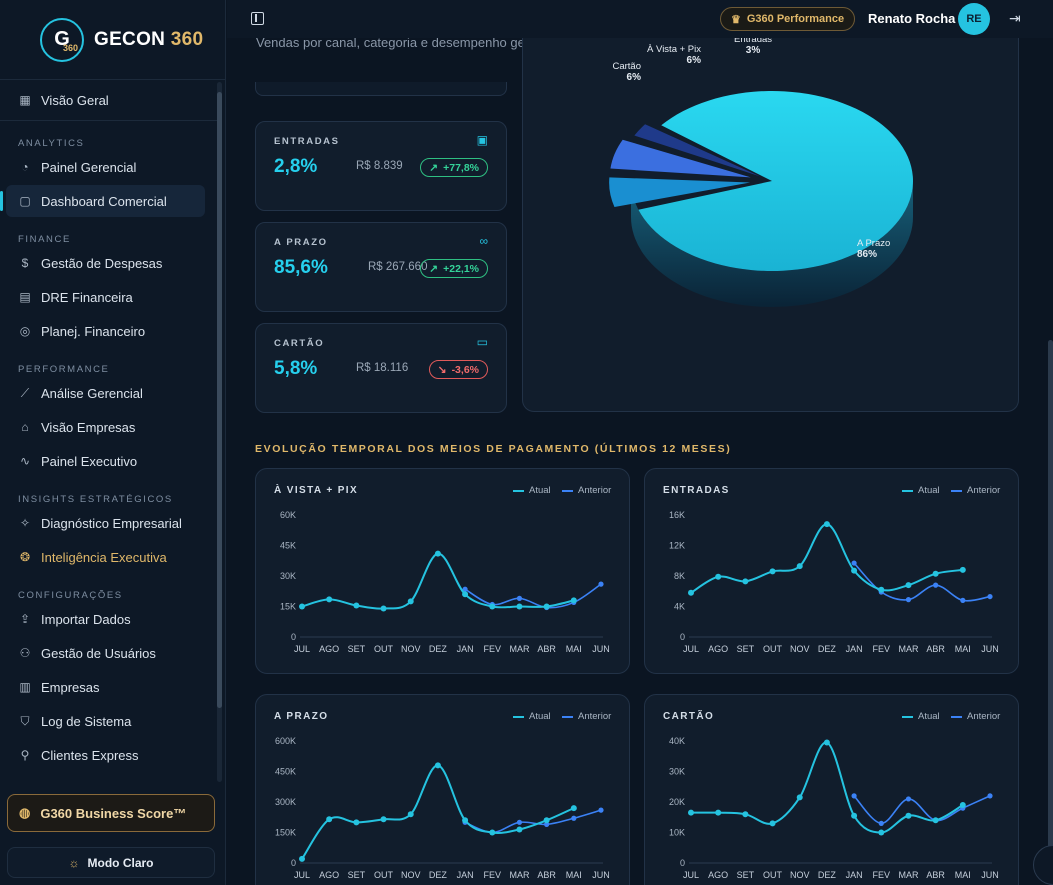 This screenshot has width=1053, height=885. I want to click on avatar: RE, so click(974, 19).